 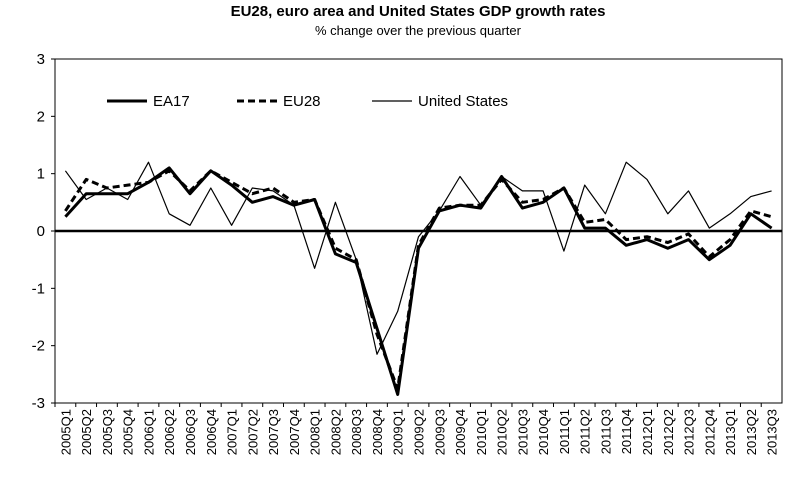 What do you see at coordinates (668, 432) in the screenshot?
I see `x-tick-label: 2012Q2` at bounding box center [668, 432].